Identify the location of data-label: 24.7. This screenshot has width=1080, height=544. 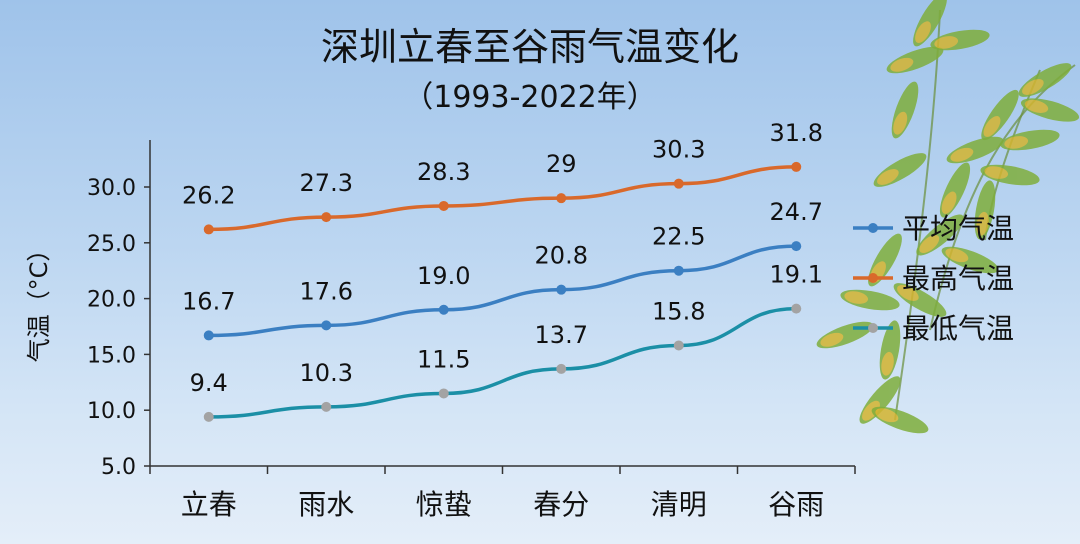
(796, 212).